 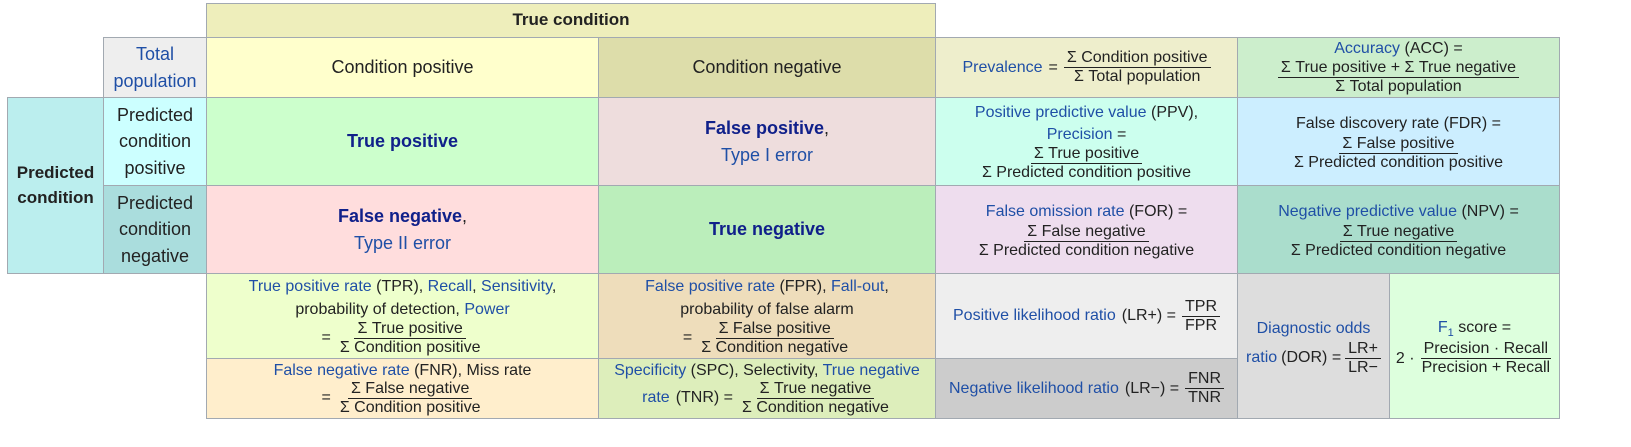 What do you see at coordinates (1486, 368) in the screenshot?
I see `f1-denominator: Precision + Recall` at bounding box center [1486, 368].